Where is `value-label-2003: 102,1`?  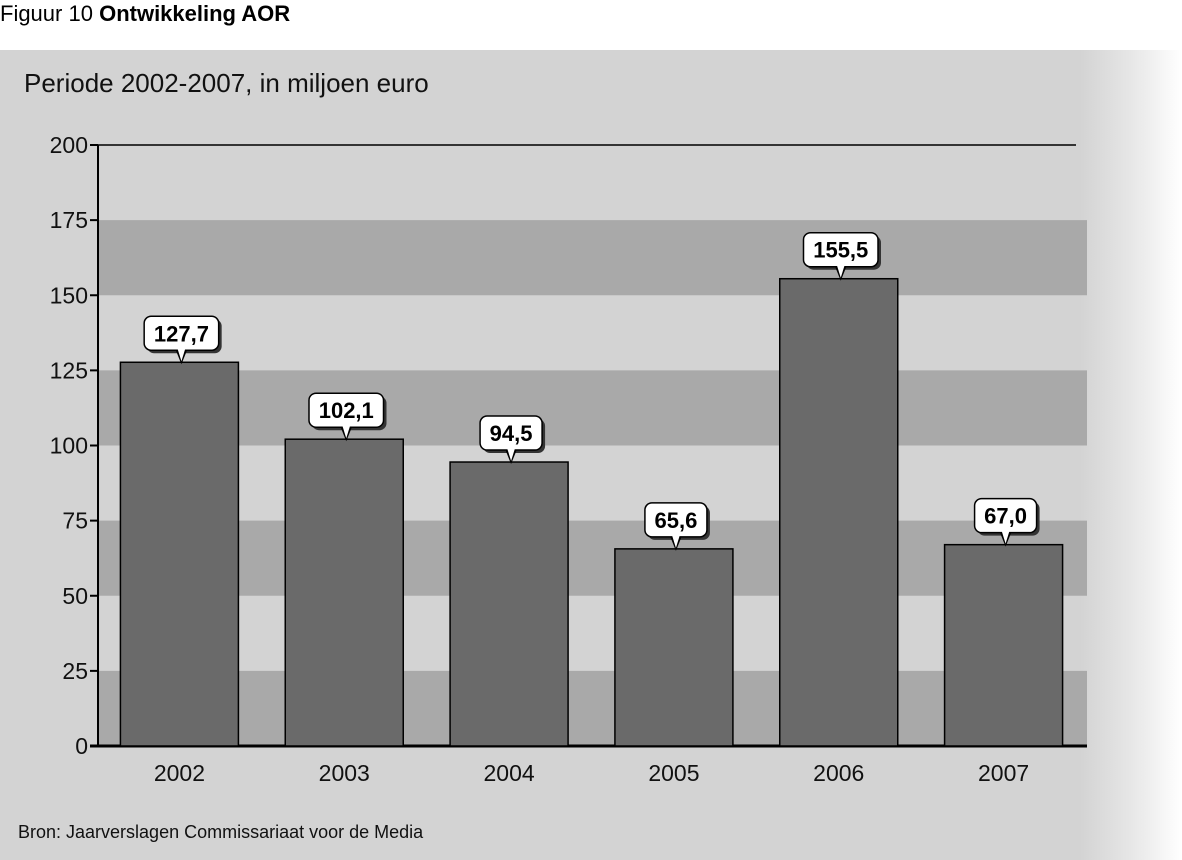 value-label-2003: 102,1 is located at coordinates (346, 410).